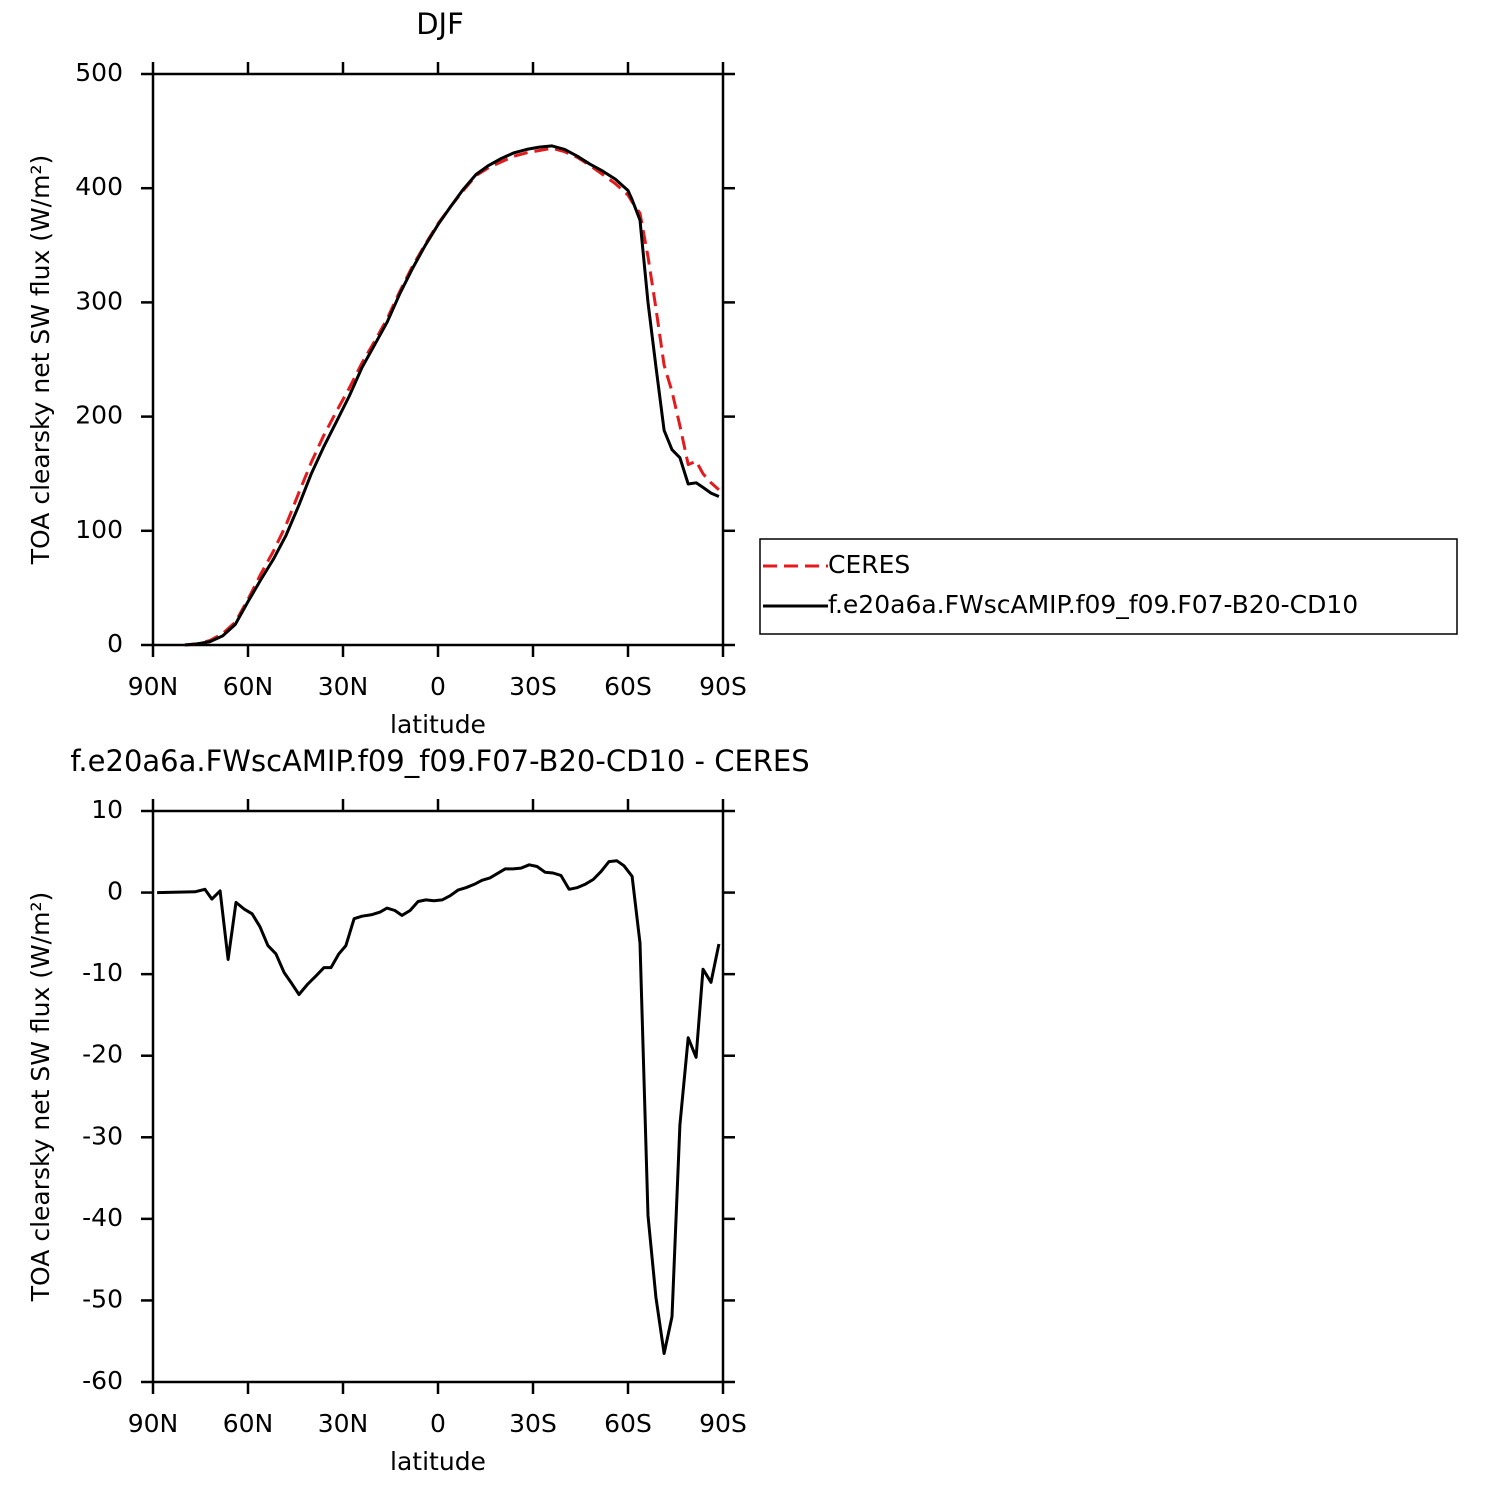  Describe the element at coordinates (102, 1298) in the screenshot. I see `y-tick-label: -50` at that location.